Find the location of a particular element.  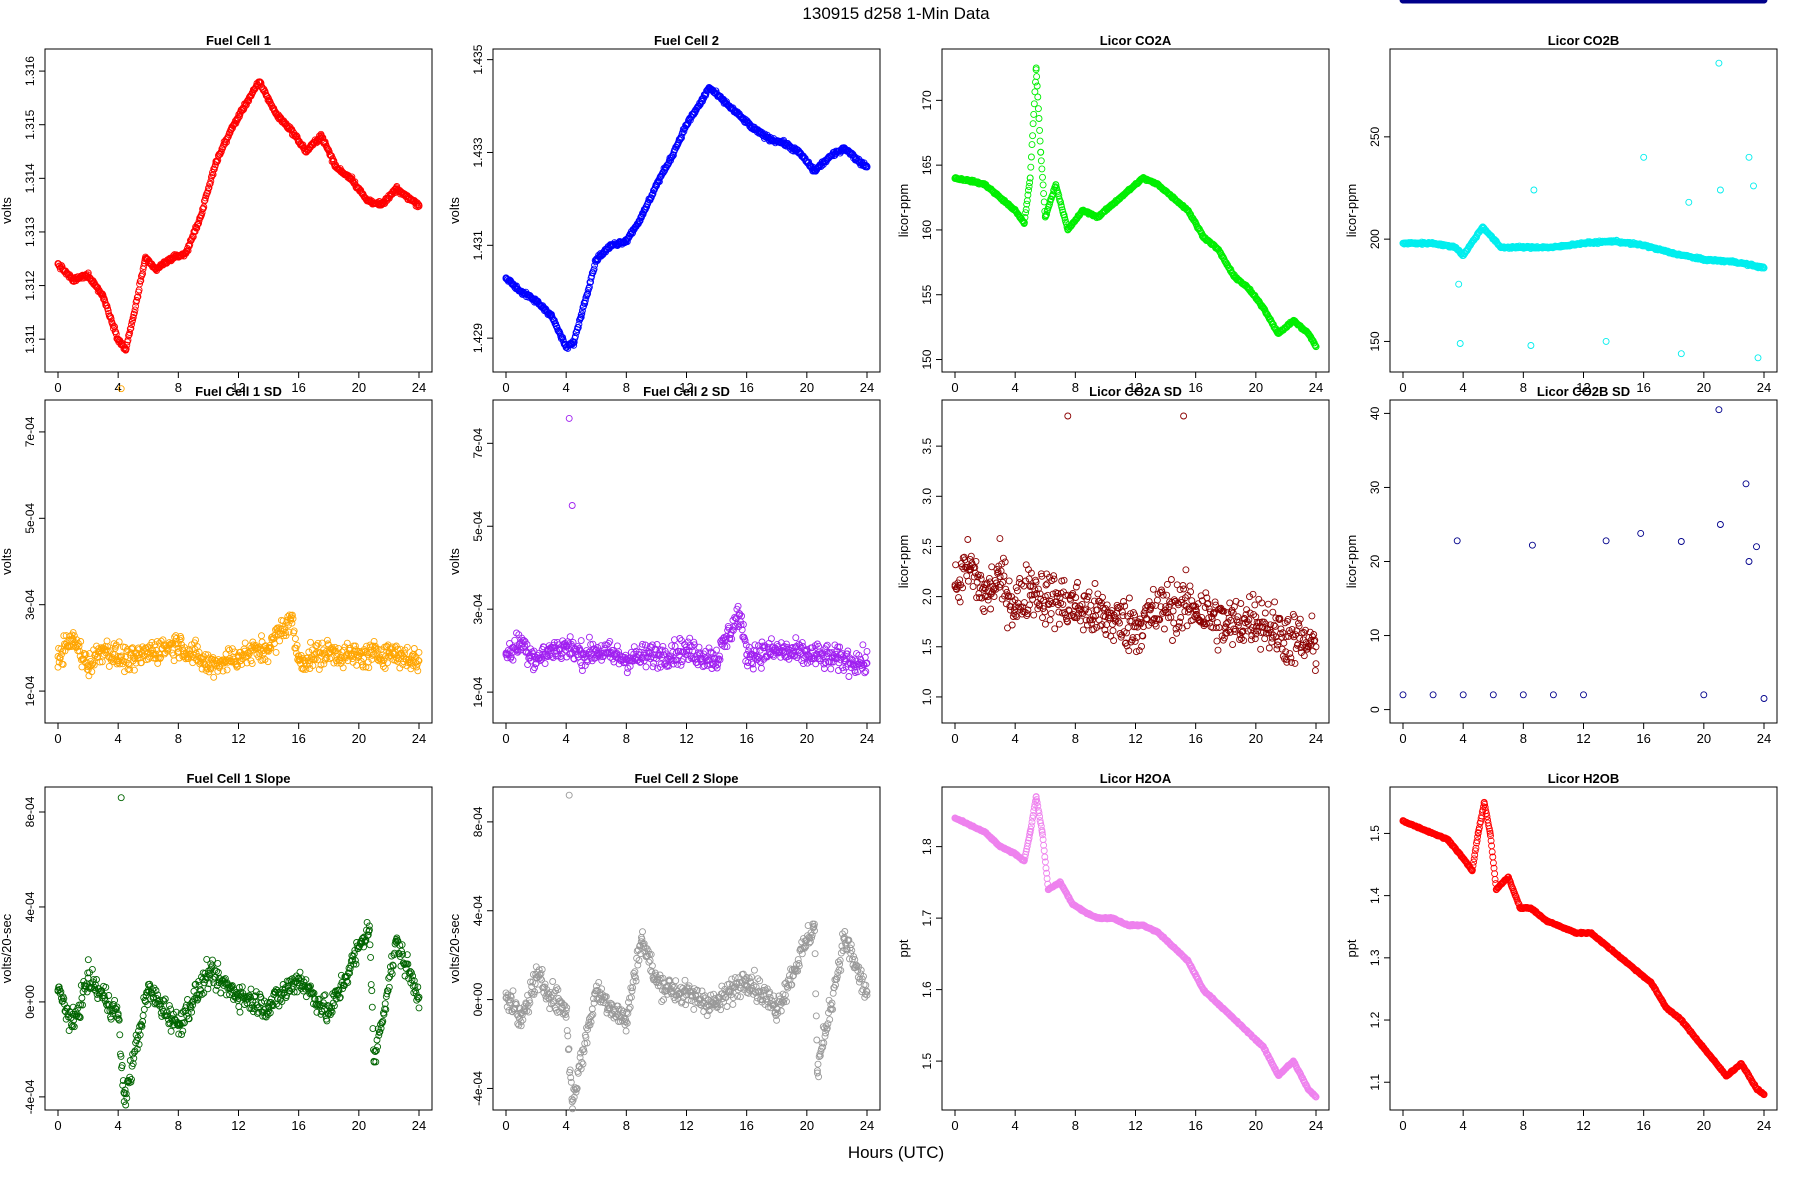

x-tick-label: 20 is located at coordinates (807, 738).